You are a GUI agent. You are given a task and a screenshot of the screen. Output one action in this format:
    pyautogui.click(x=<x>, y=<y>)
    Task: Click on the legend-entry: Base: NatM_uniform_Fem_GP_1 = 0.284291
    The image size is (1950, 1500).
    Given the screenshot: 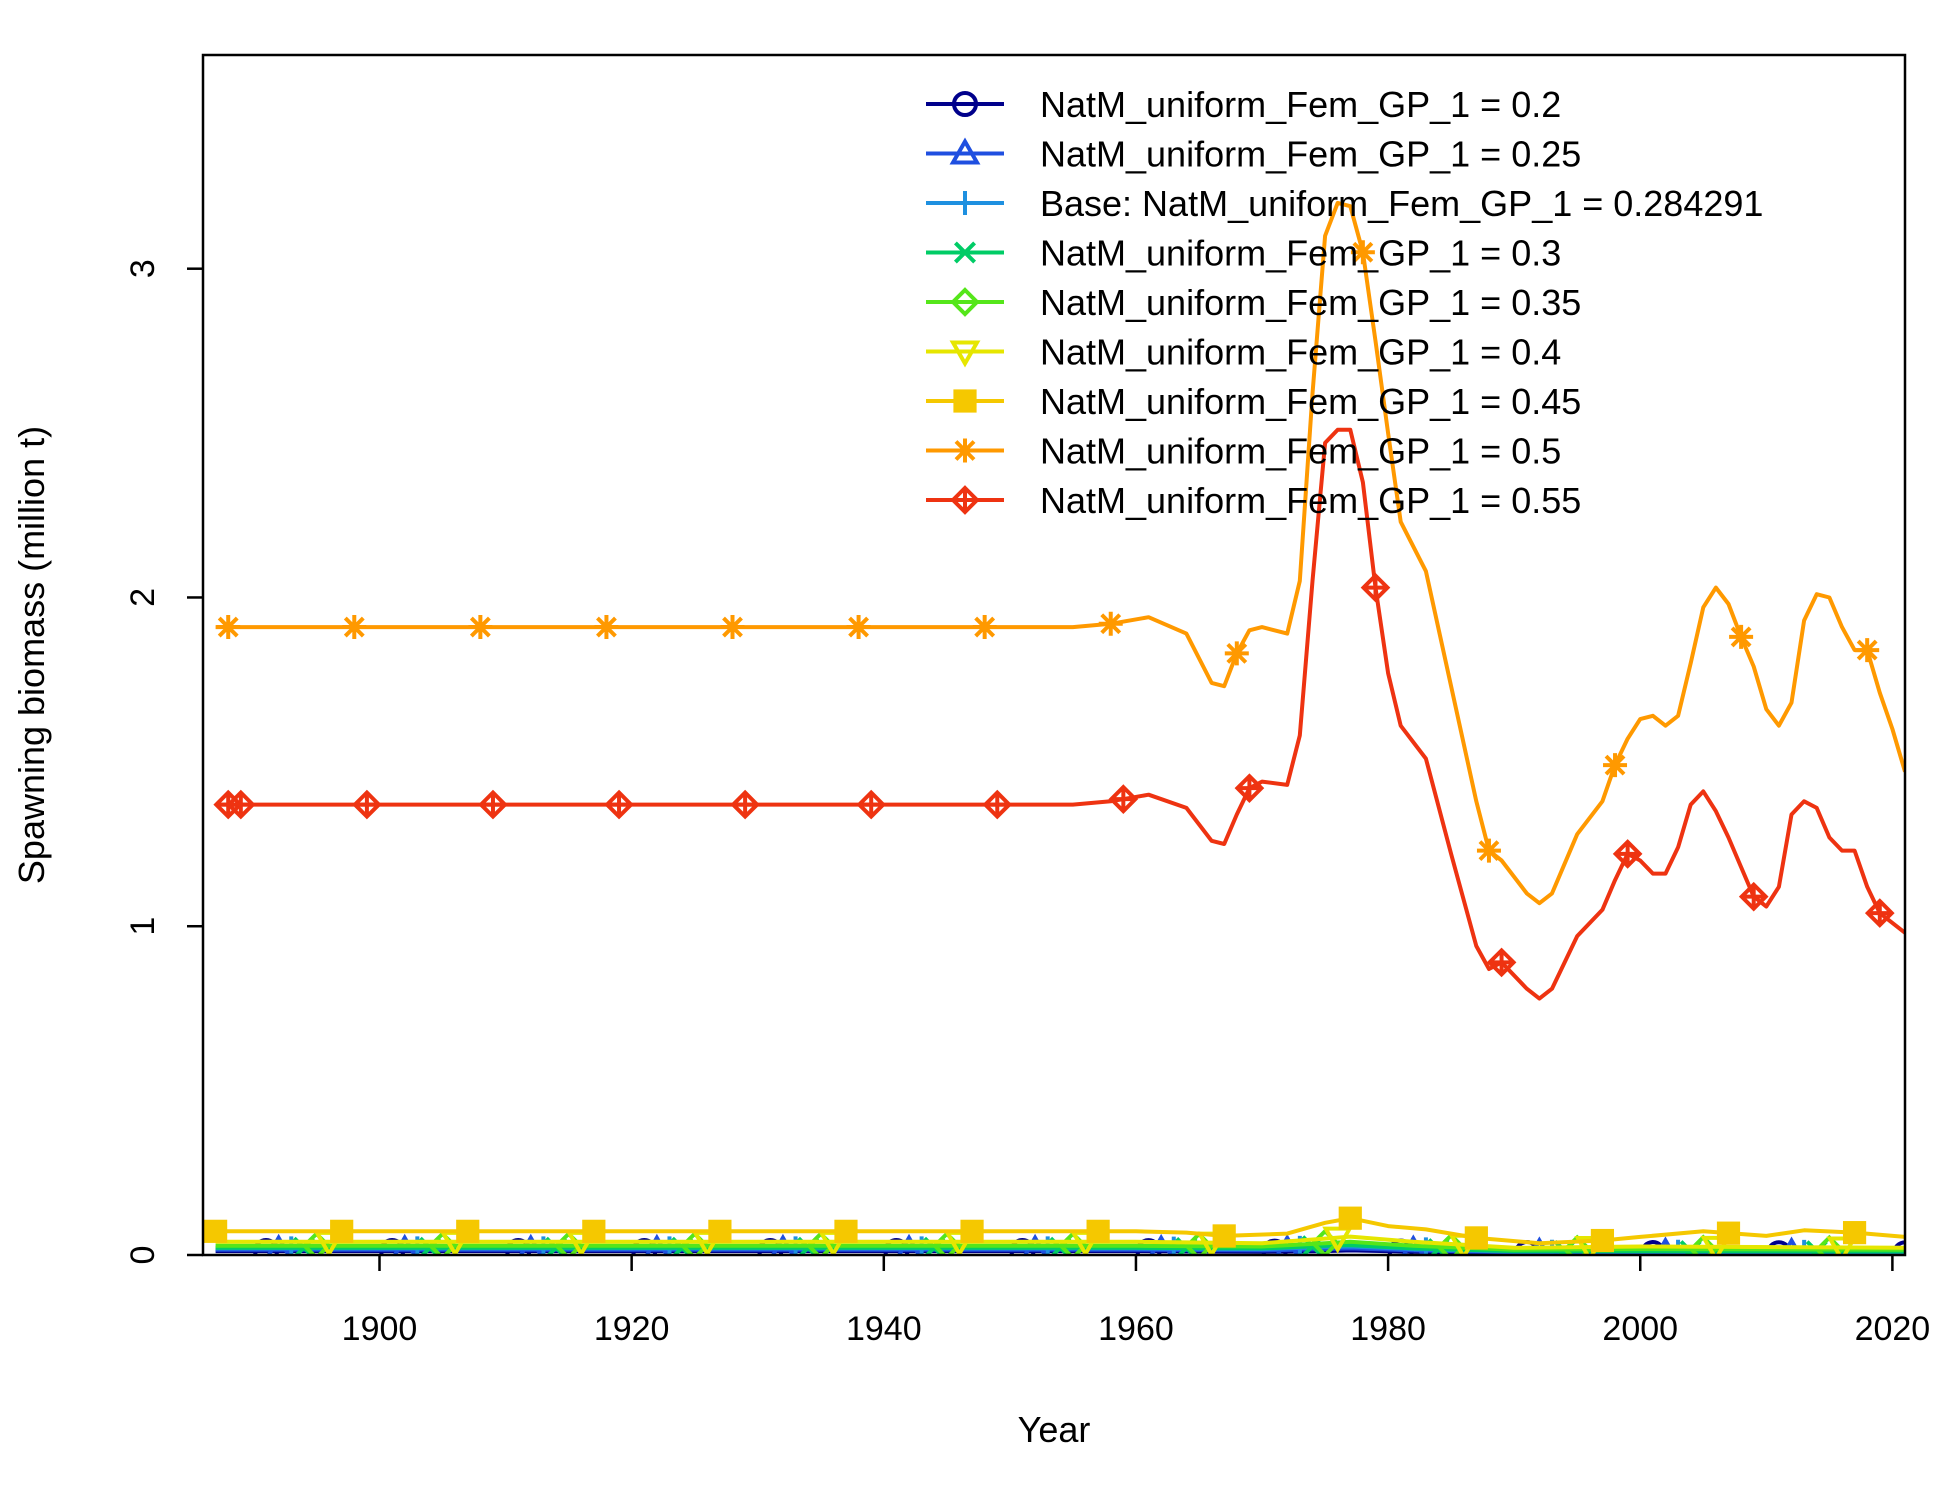 What is the action you would take?
    pyautogui.click(x=1344, y=203)
    